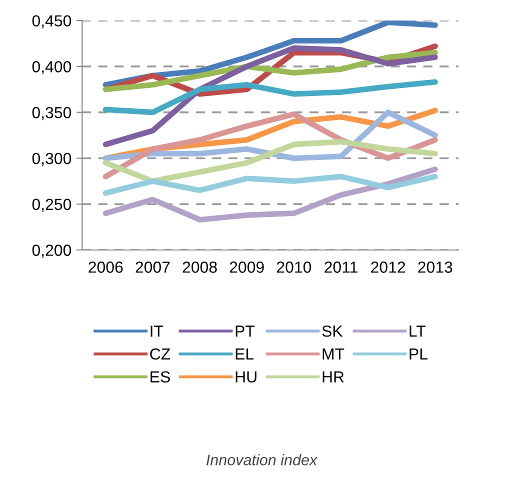 Image resolution: width=523 pixels, height=478 pixels. I want to click on x-tick-label: 2008, so click(199, 267).